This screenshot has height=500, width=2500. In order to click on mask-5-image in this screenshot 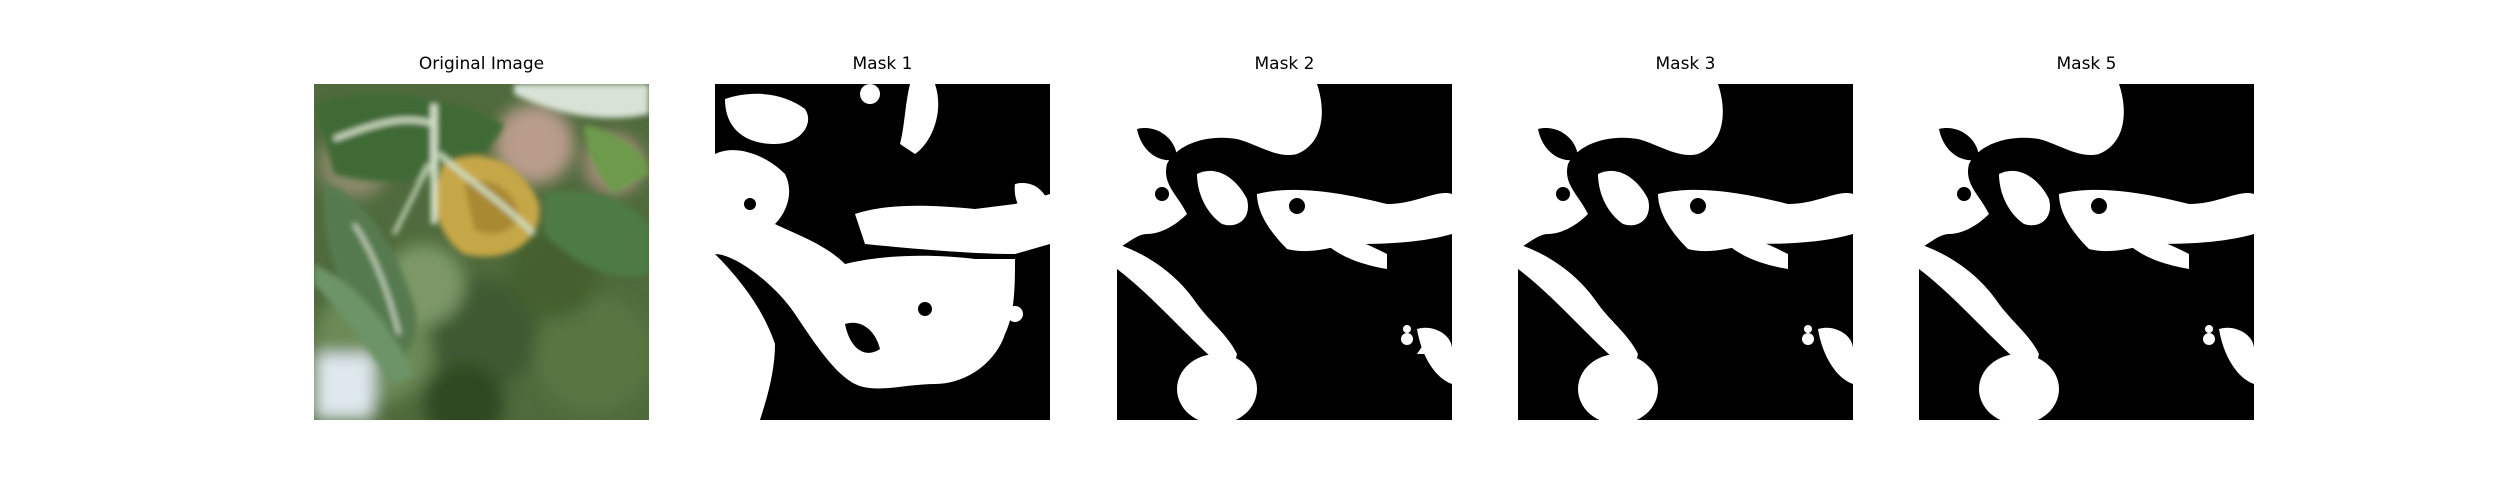, I will do `click(2086, 252)`.